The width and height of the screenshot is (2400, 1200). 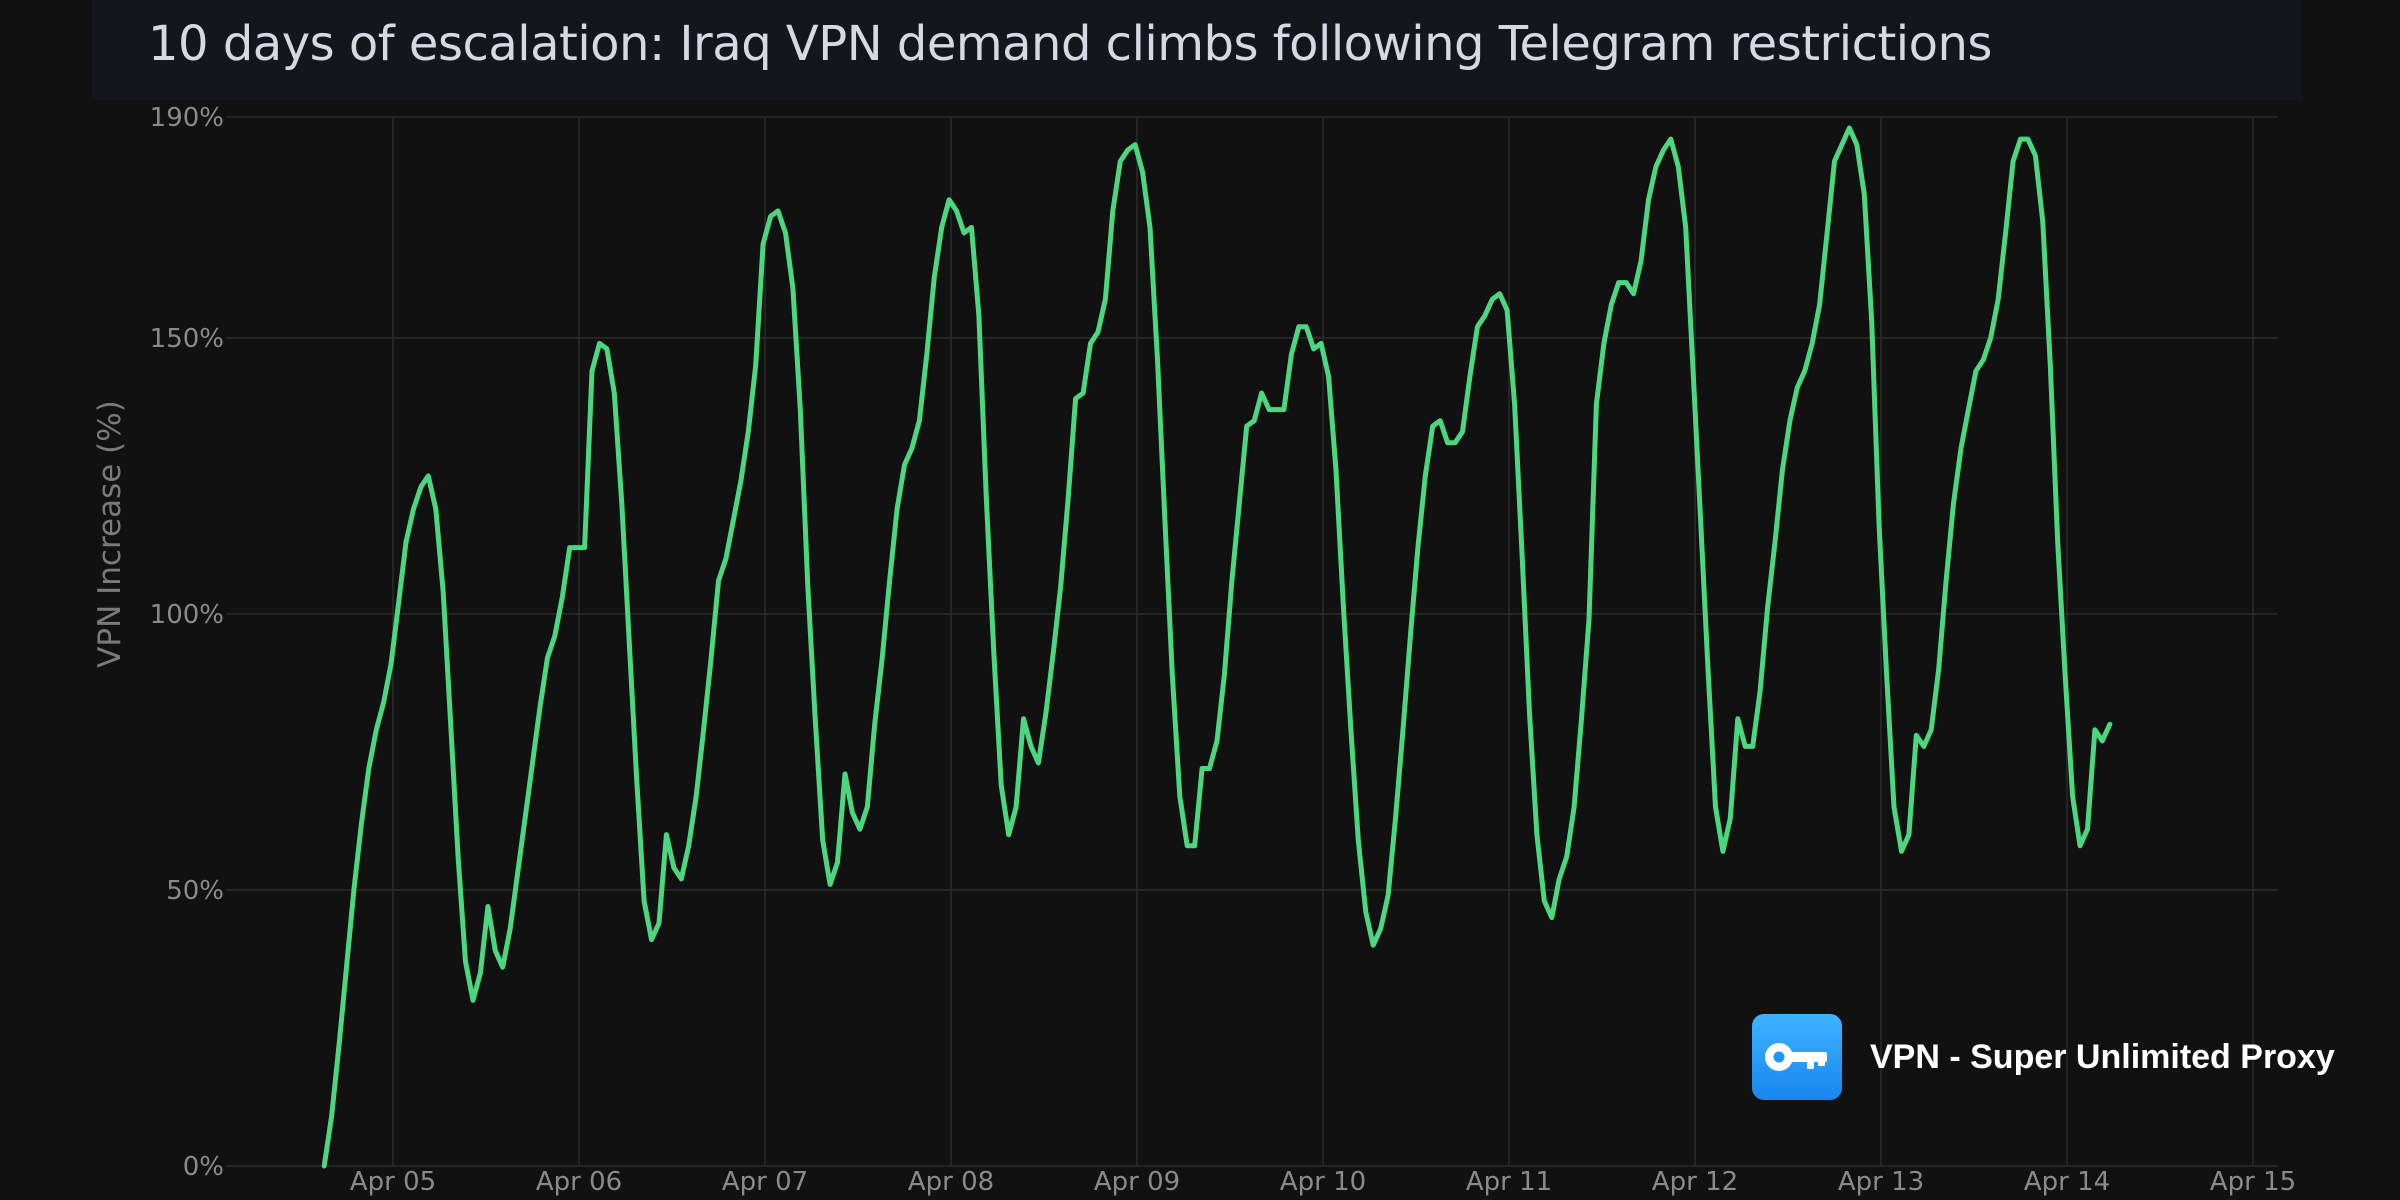 What do you see at coordinates (1137, 1182) in the screenshot?
I see `x-tick-label: Apr 09` at bounding box center [1137, 1182].